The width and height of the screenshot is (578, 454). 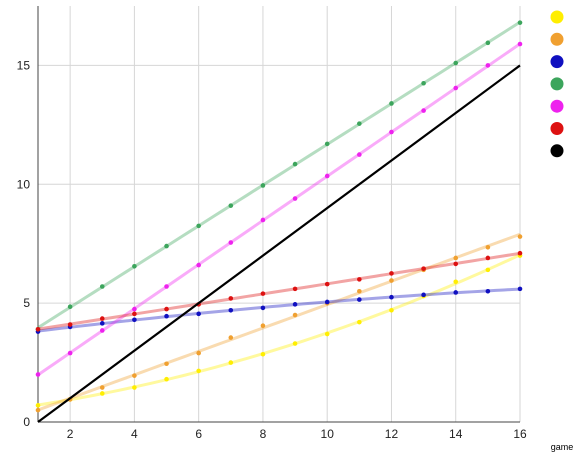 What do you see at coordinates (328, 434) in the screenshot?
I see `x-tick-label: 10` at bounding box center [328, 434].